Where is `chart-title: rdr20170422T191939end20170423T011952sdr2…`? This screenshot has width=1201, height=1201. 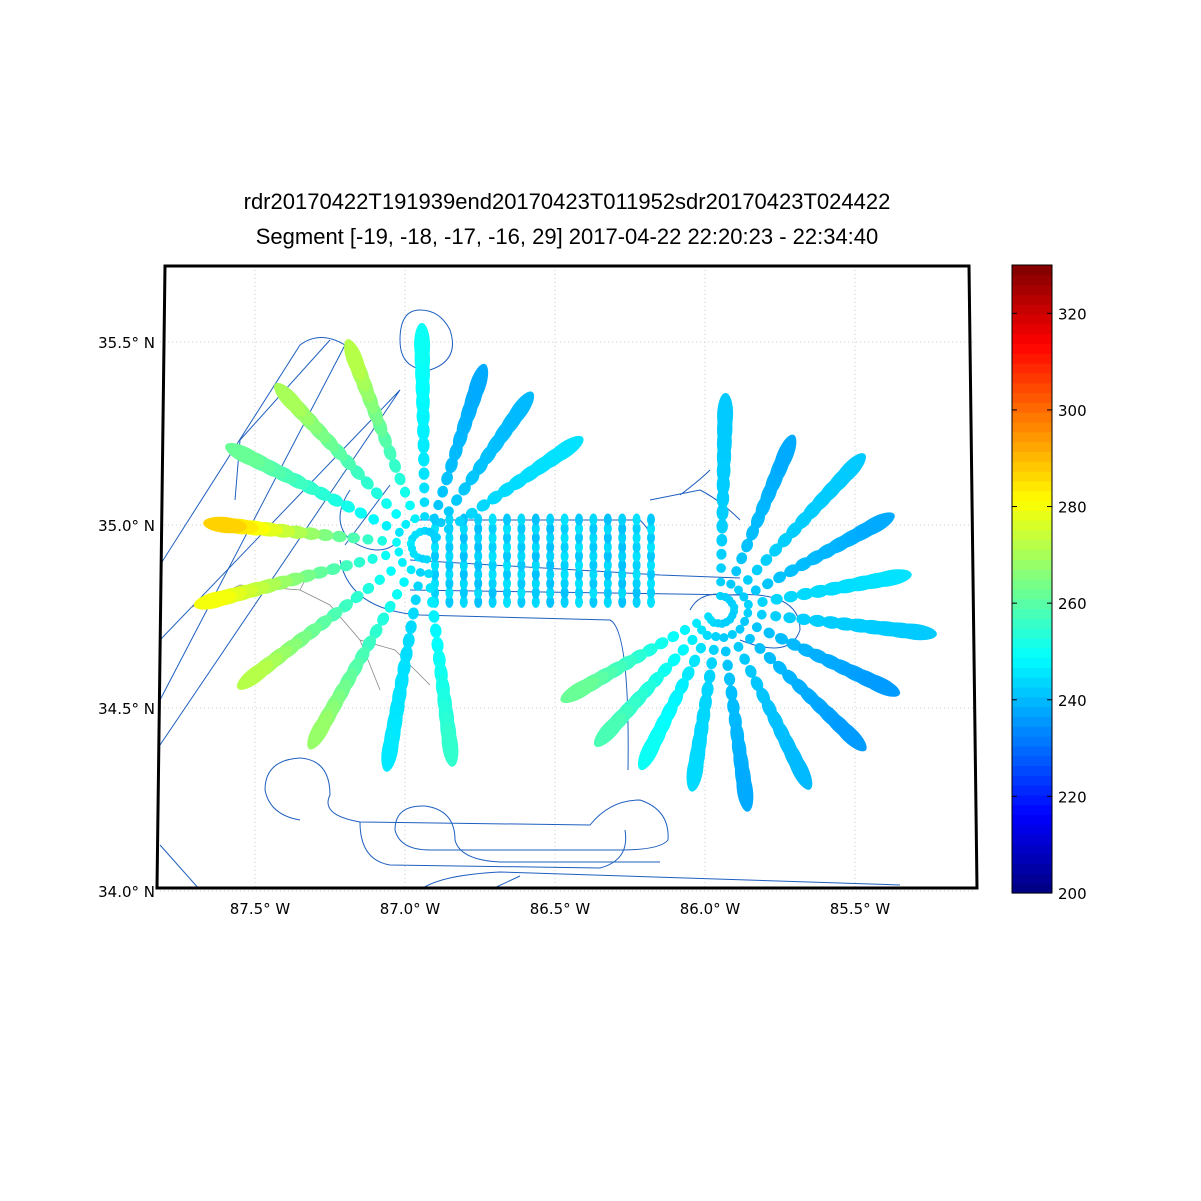 chart-title: rdr20170422T191939end20170423T011952sdr2… is located at coordinates (567, 201).